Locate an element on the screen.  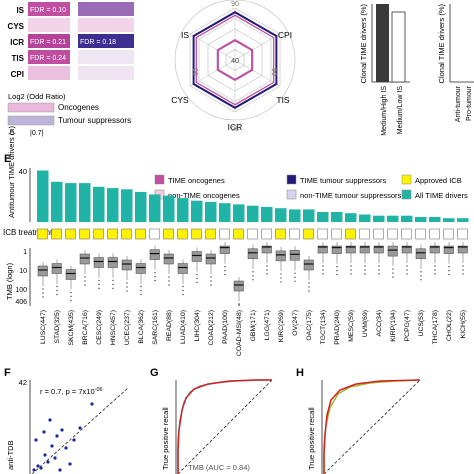
category-label-10: LUAD(410) is located at coordinates (183, 327).